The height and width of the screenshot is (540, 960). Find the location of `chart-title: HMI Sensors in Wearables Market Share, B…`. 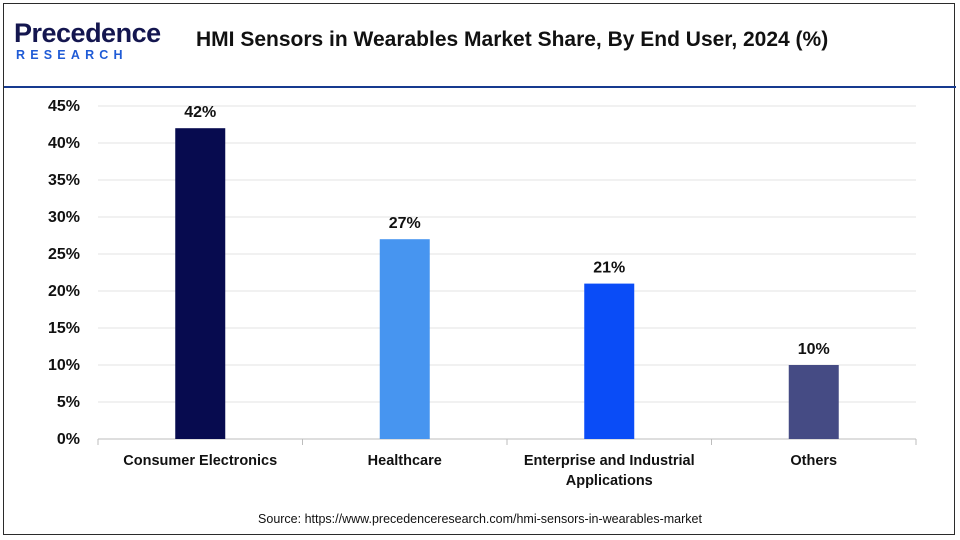

chart-title: HMI Sensors in Wearables Market Share, B… is located at coordinates (512, 39).